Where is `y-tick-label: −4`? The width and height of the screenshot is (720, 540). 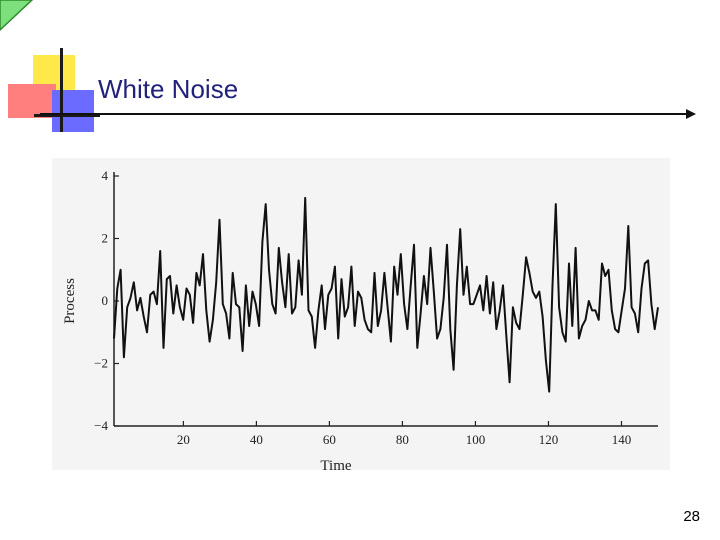 y-tick-label: −4 is located at coordinates (101, 425).